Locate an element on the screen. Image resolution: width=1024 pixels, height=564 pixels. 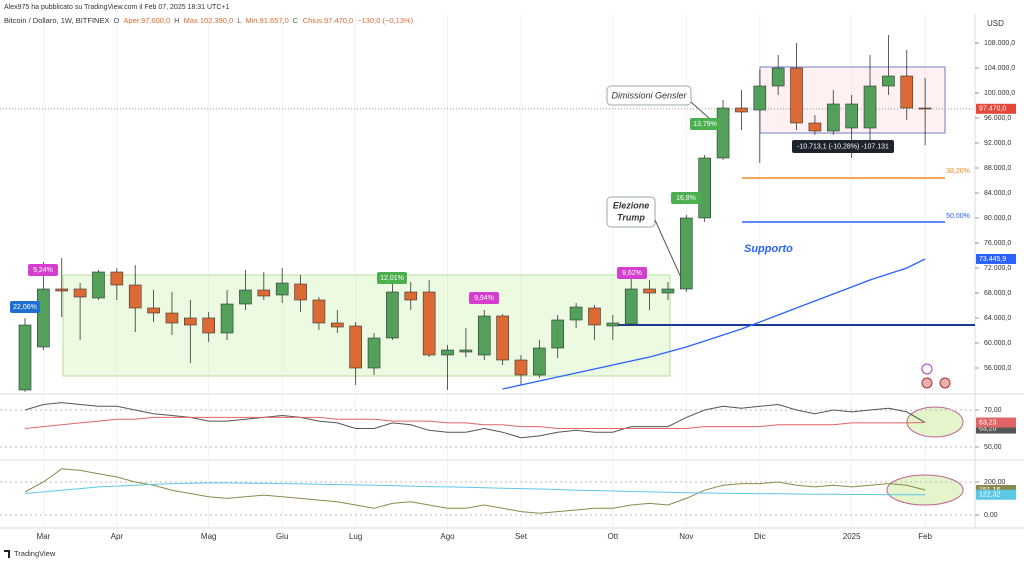
x-tick-label: Nov is located at coordinates (686, 536).